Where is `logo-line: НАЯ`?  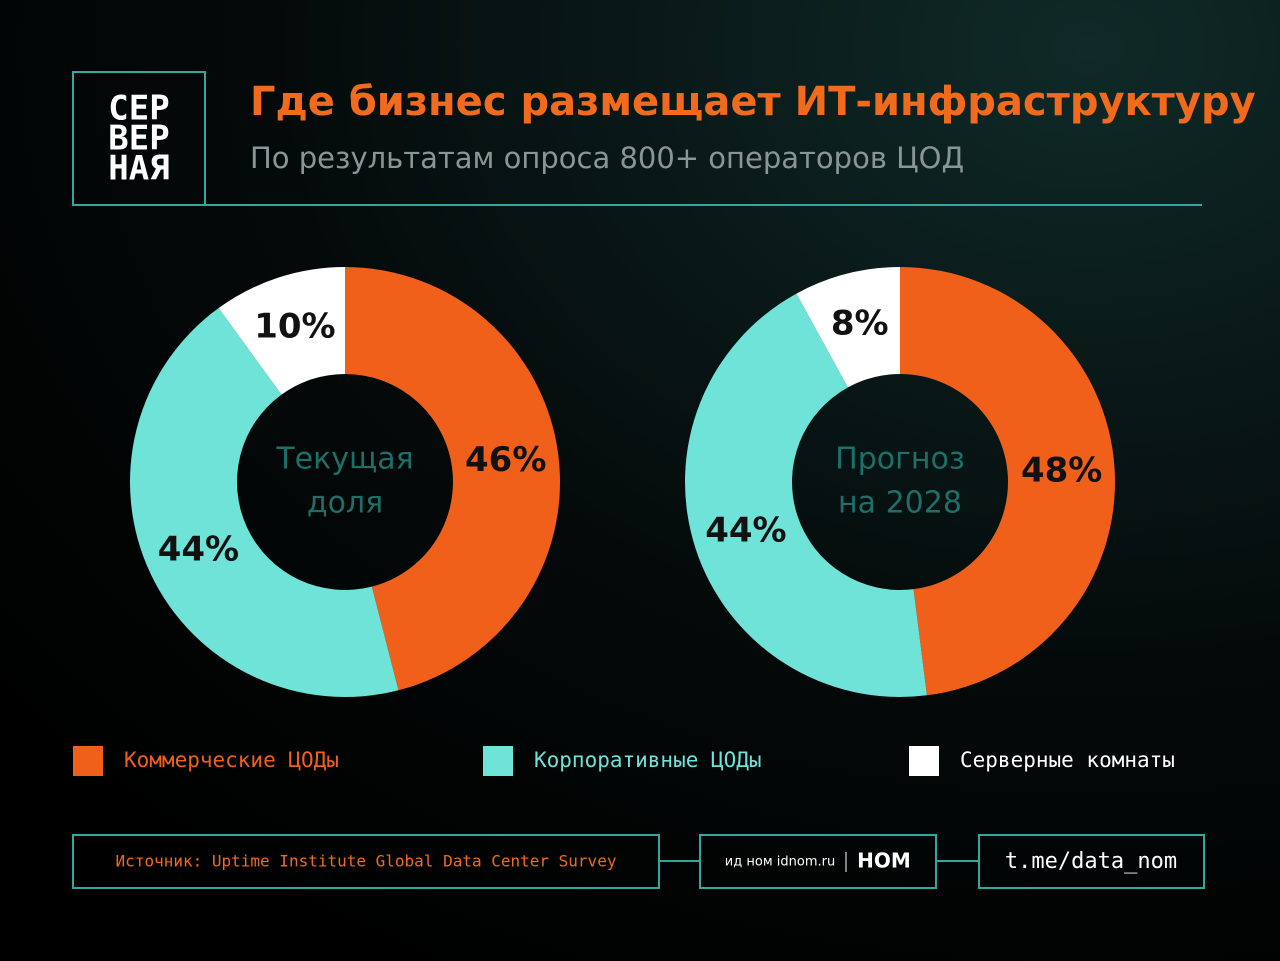 logo-line: НАЯ is located at coordinates (138, 169).